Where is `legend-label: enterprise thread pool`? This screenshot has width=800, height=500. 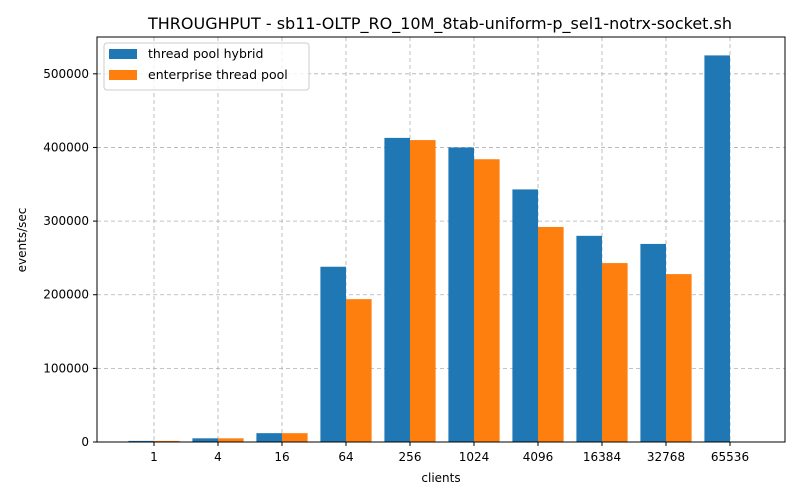 legend-label: enterprise thread pool is located at coordinates (218, 74).